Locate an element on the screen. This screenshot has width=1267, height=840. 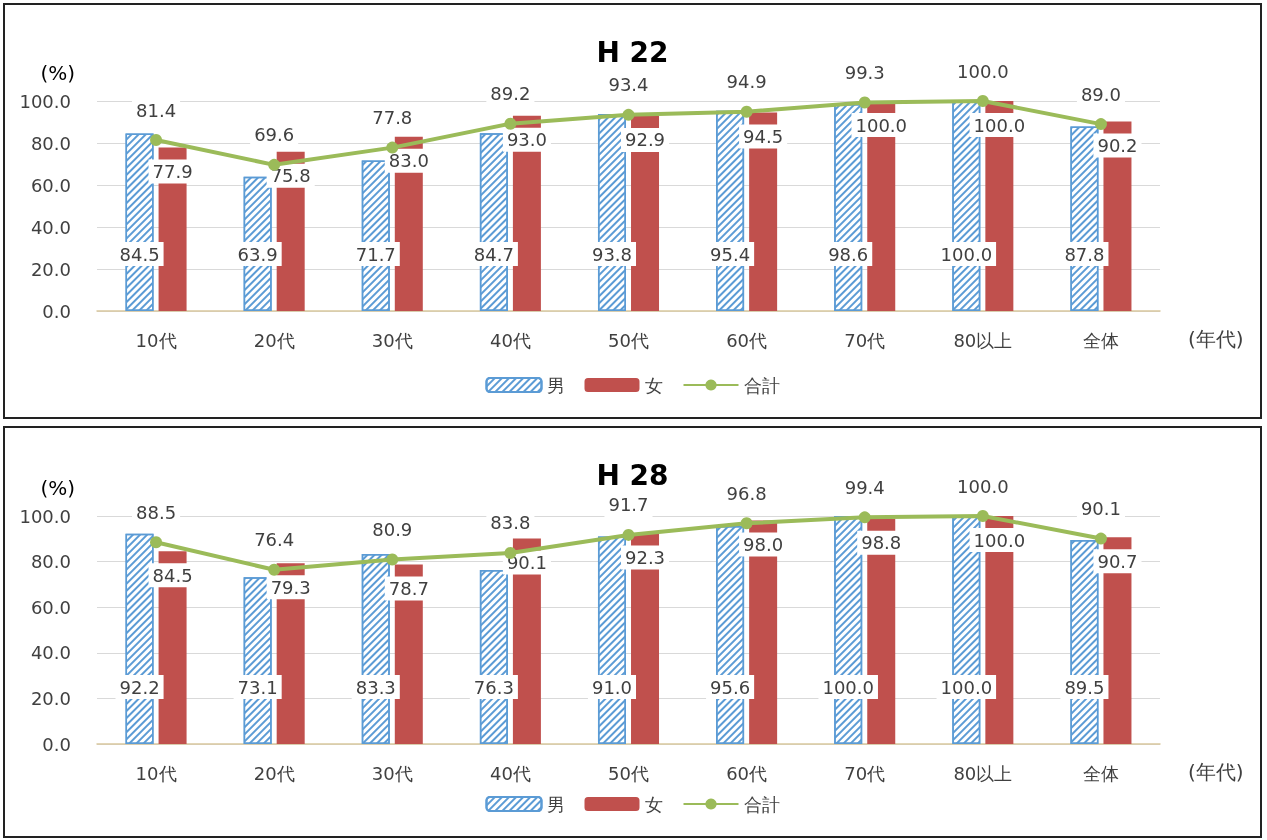
data-label: 92.9 is located at coordinates (645, 140).